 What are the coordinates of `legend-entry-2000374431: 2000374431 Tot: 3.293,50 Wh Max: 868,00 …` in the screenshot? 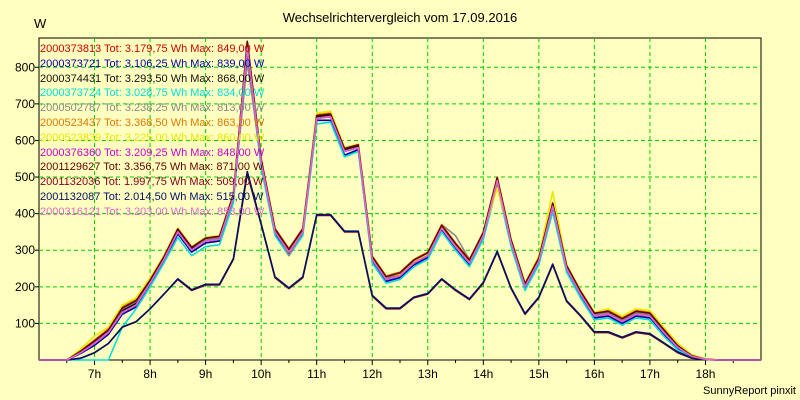 It's located at (152, 78).